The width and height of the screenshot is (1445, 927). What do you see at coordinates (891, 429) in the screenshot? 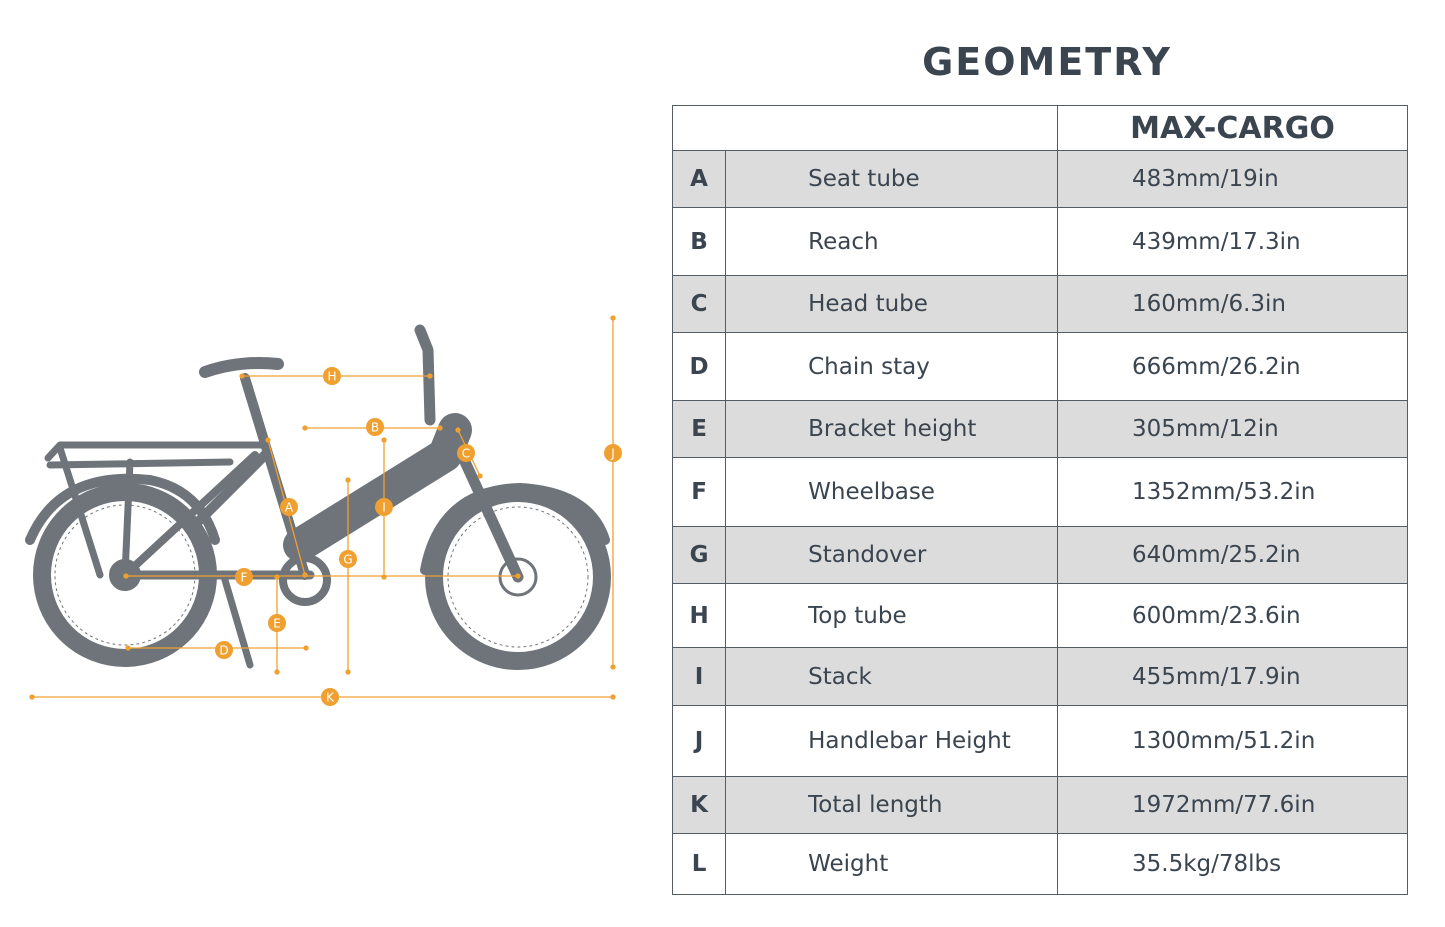
I see `row-name: Bracket height` at bounding box center [891, 429].